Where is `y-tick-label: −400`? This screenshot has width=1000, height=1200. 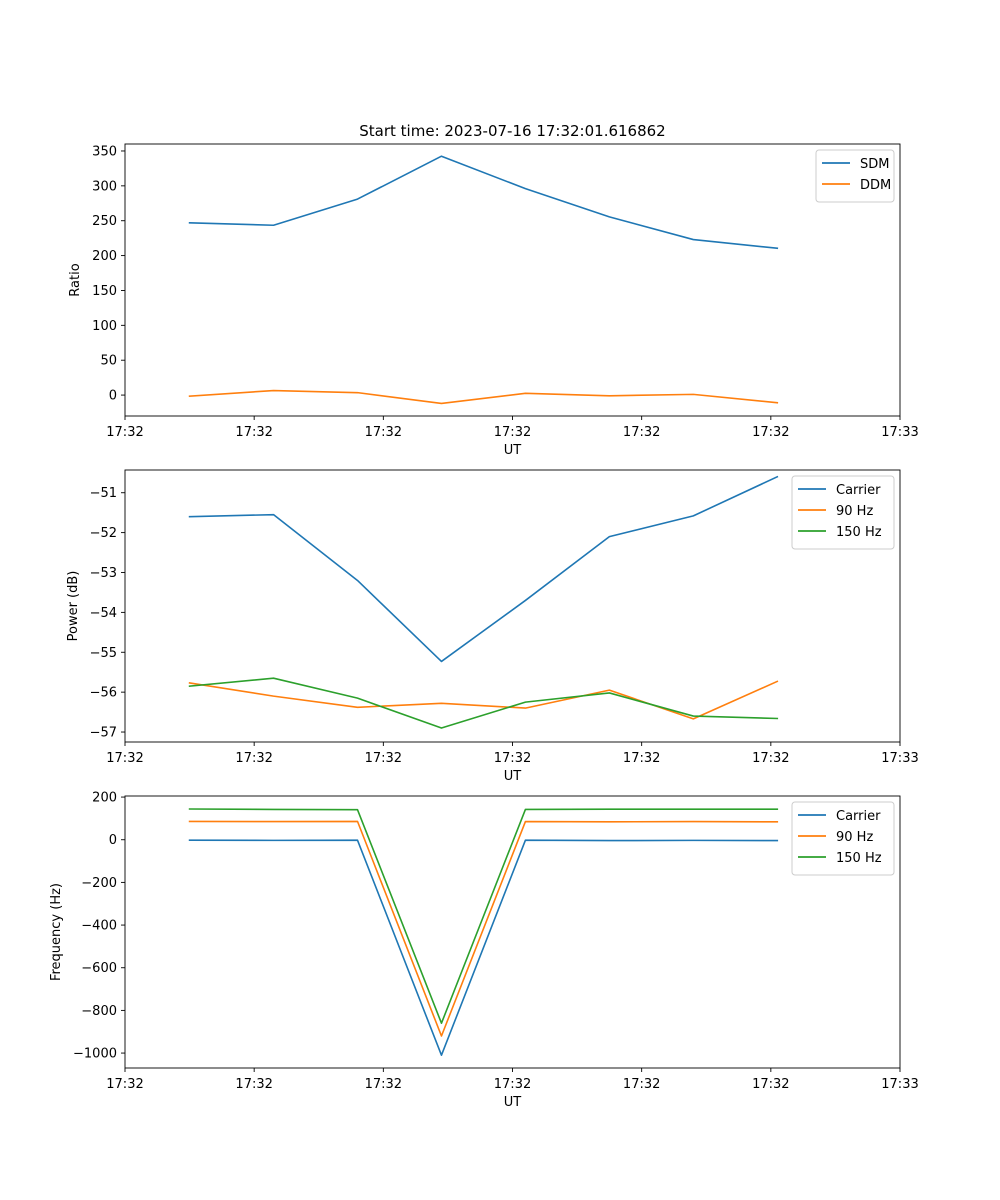
y-tick-label: −400 is located at coordinates (99, 926).